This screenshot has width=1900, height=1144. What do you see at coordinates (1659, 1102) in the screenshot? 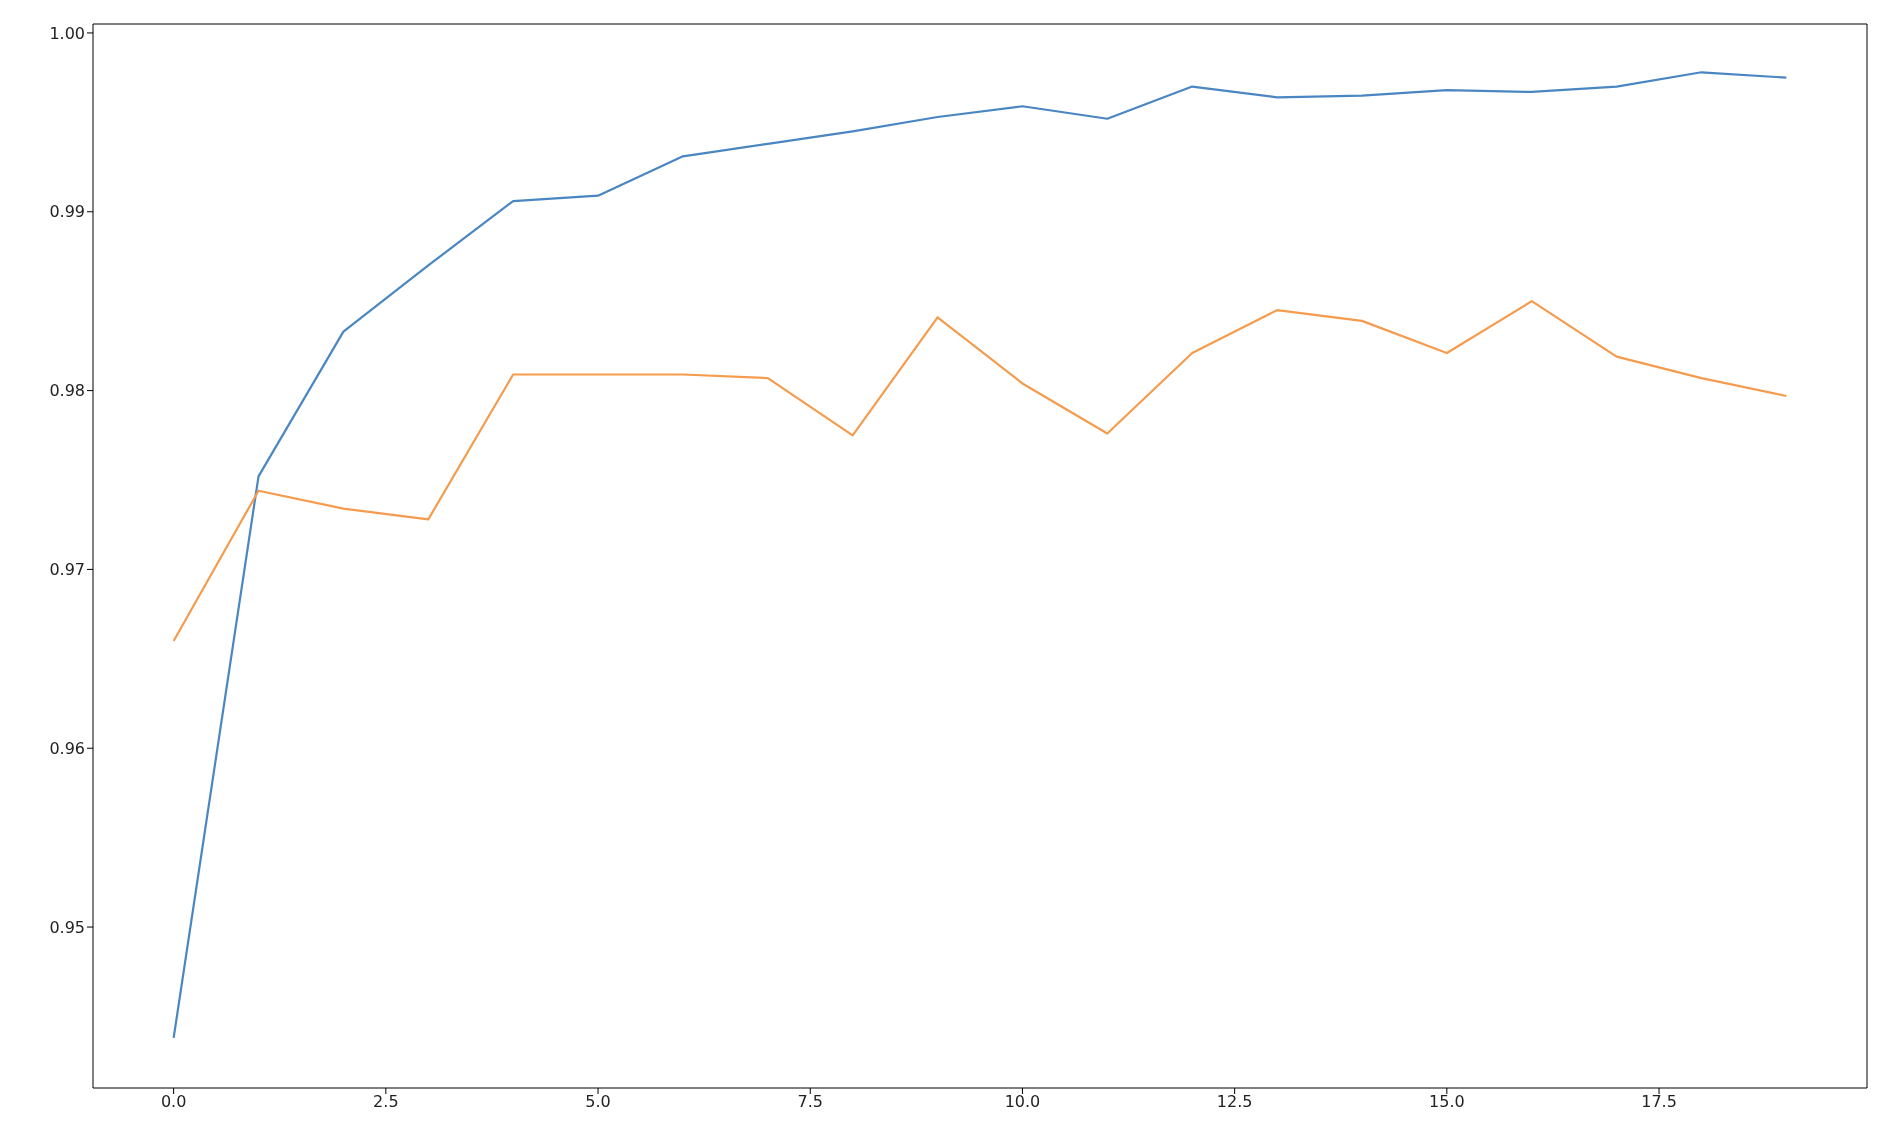
I see `x-tick-label: 17.5` at bounding box center [1659, 1102].